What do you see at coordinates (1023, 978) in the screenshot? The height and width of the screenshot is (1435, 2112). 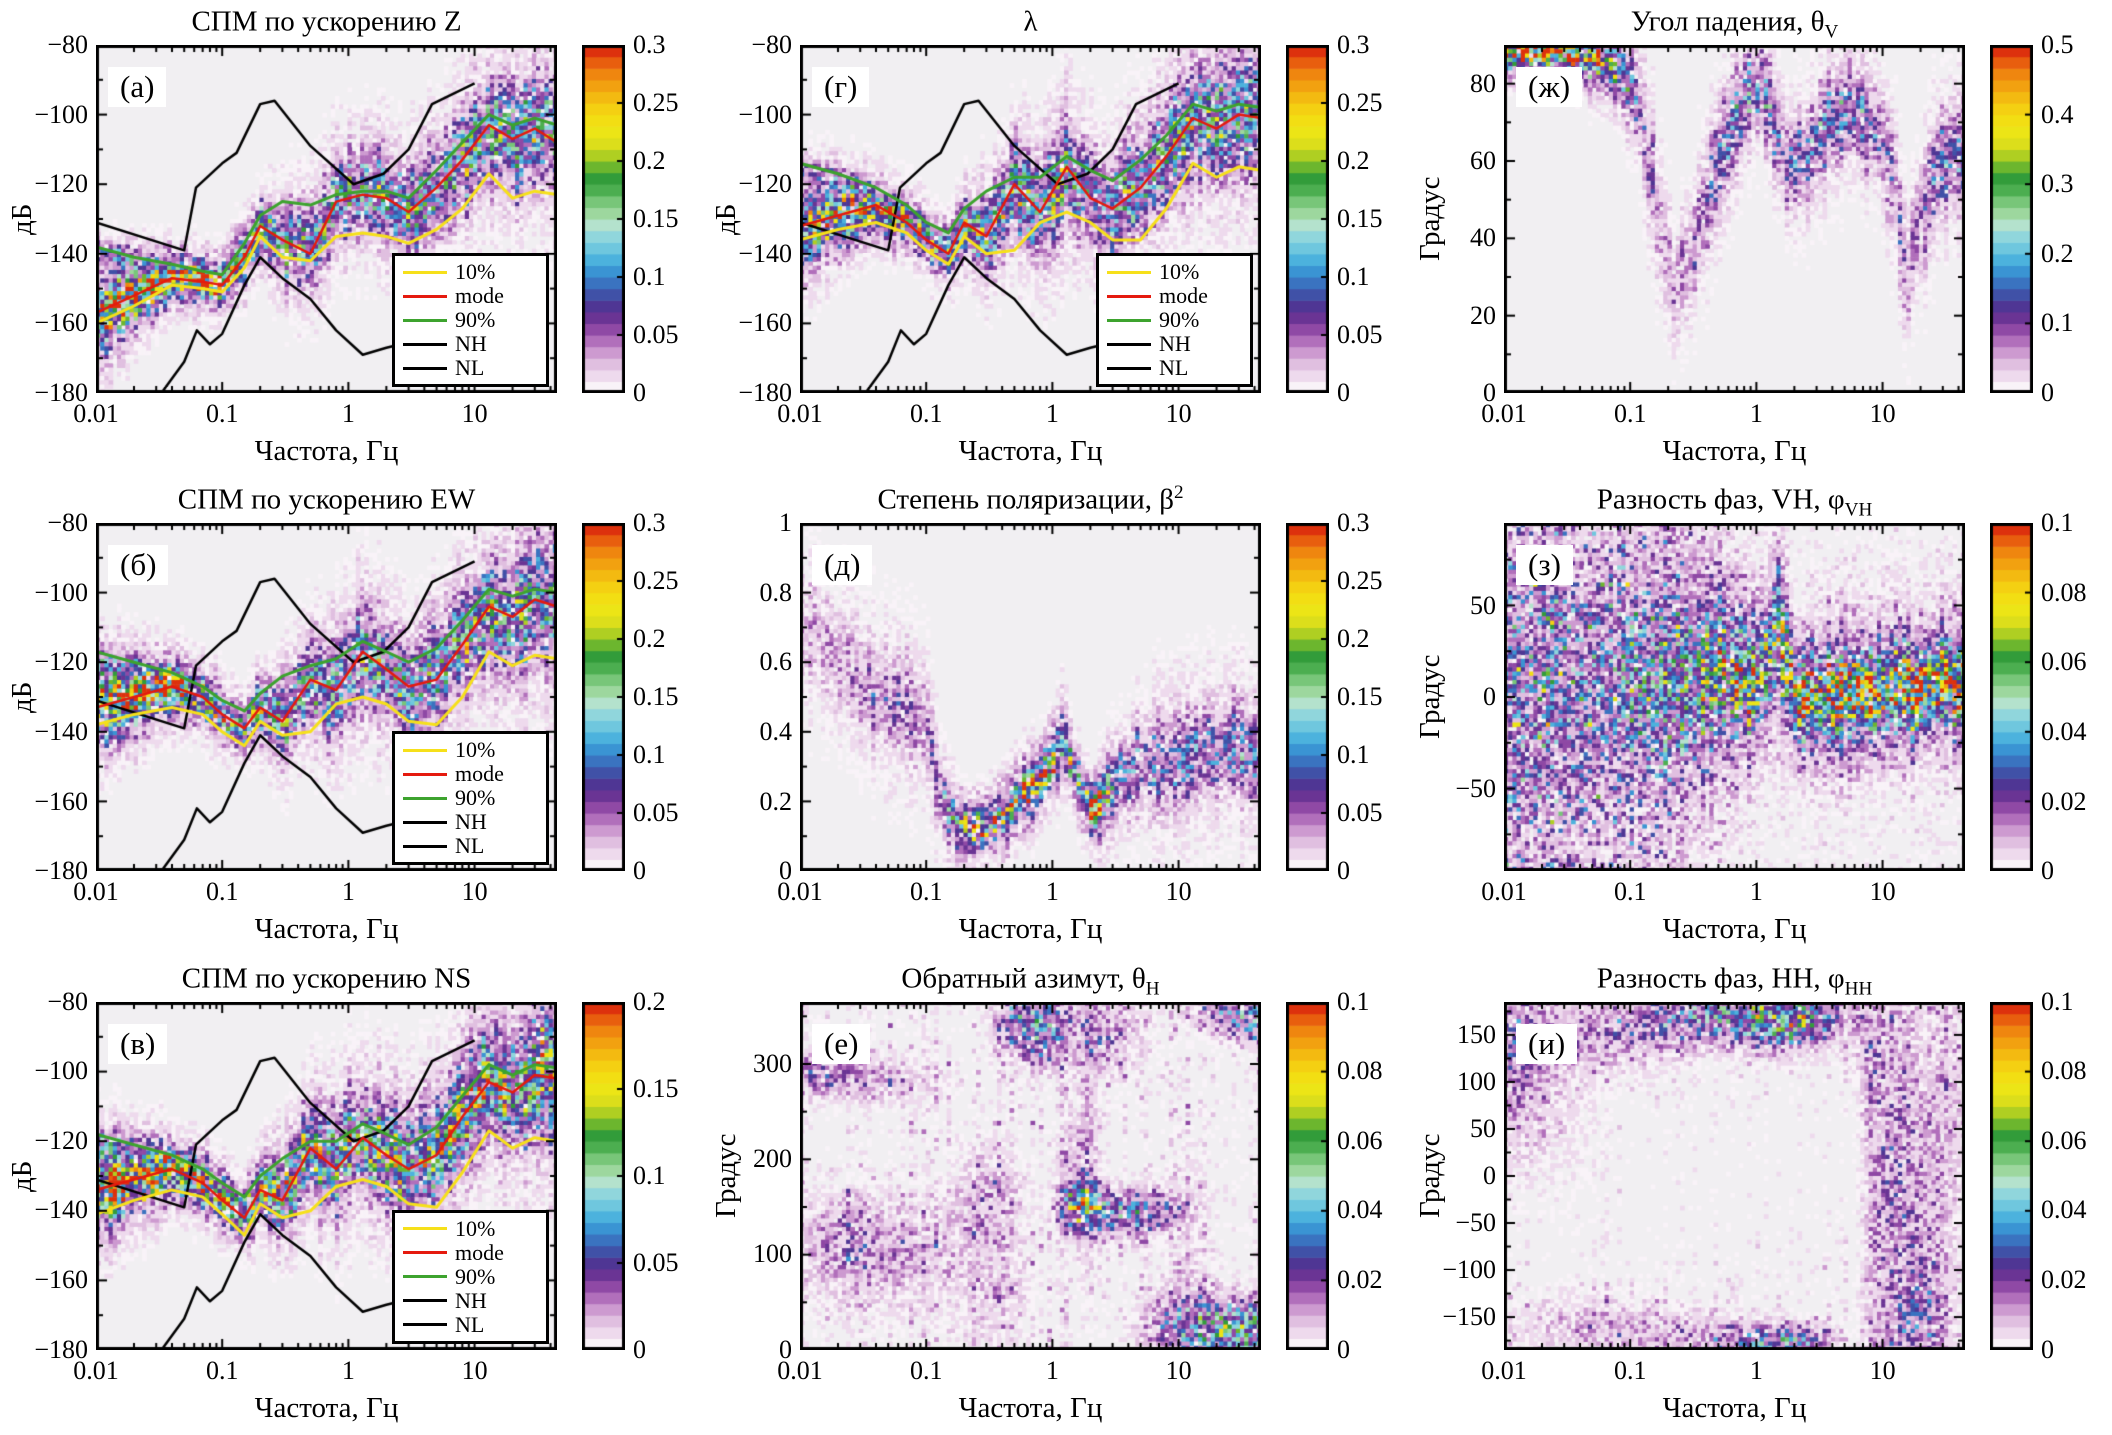 I see `panel-title-text: Обратный азимут, θ` at bounding box center [1023, 978].